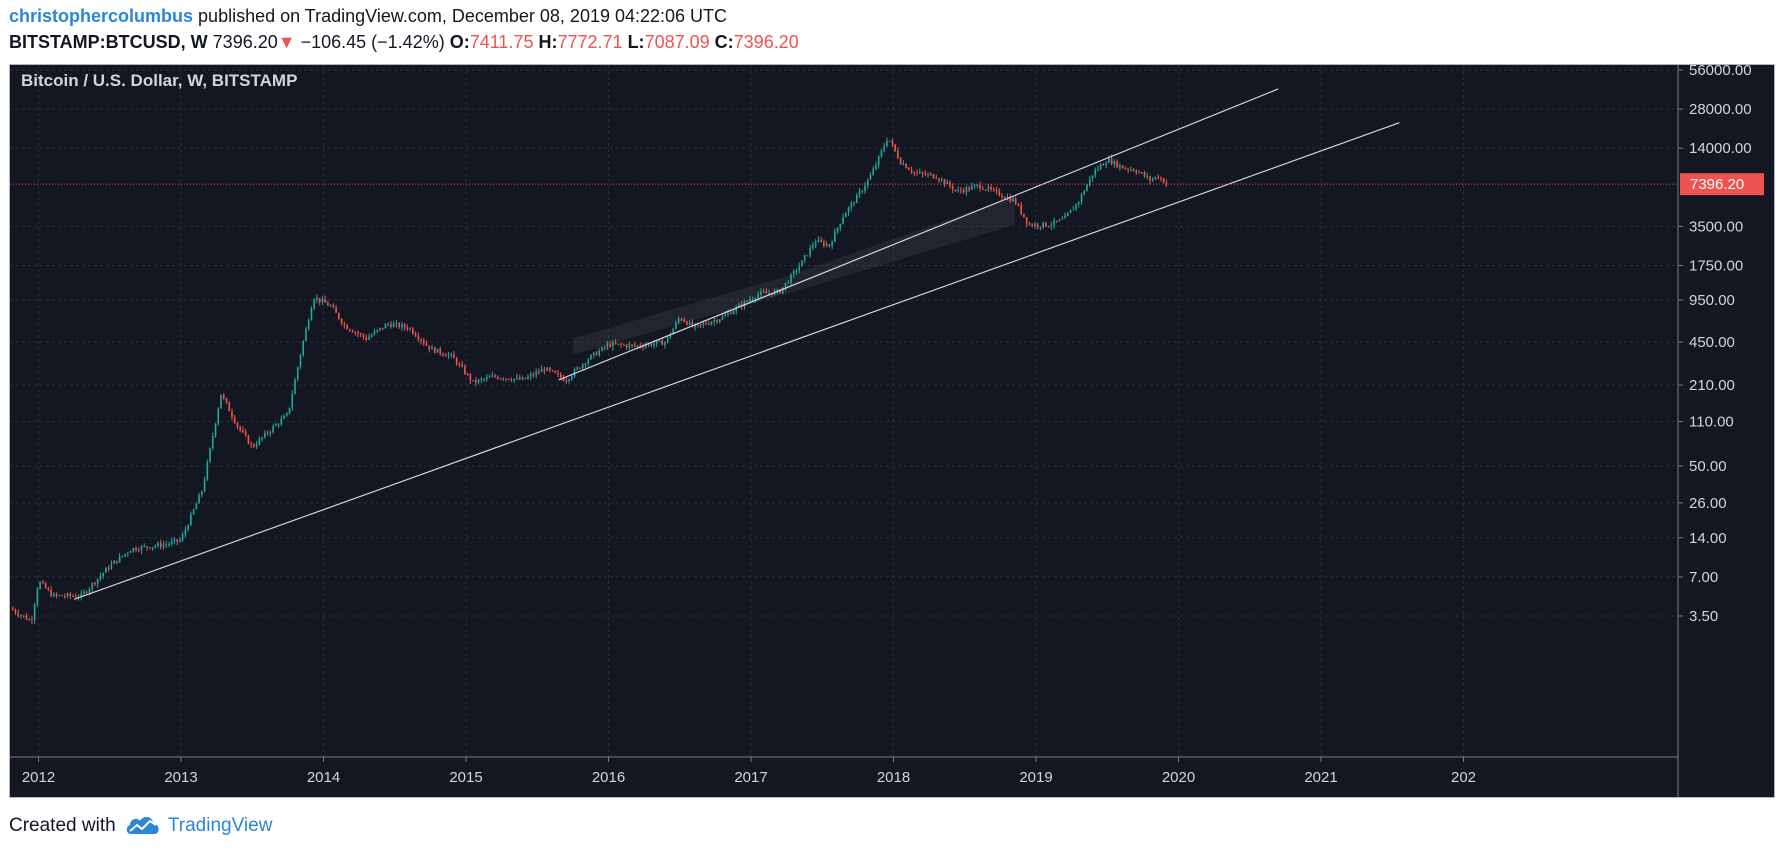 The width and height of the screenshot is (1782, 852). Describe the element at coordinates (220, 825) in the screenshot. I see `footer-brand-link: TradingView` at that location.